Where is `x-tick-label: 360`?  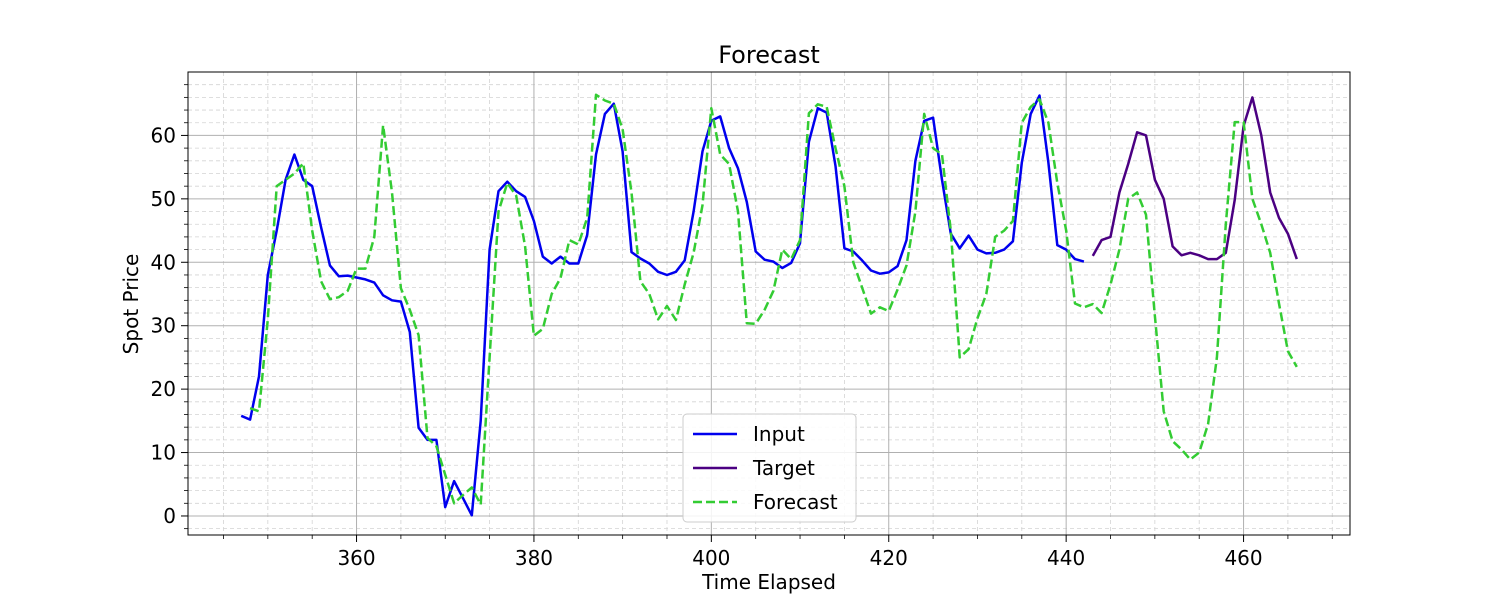 x-tick-label: 360 is located at coordinates (356, 558).